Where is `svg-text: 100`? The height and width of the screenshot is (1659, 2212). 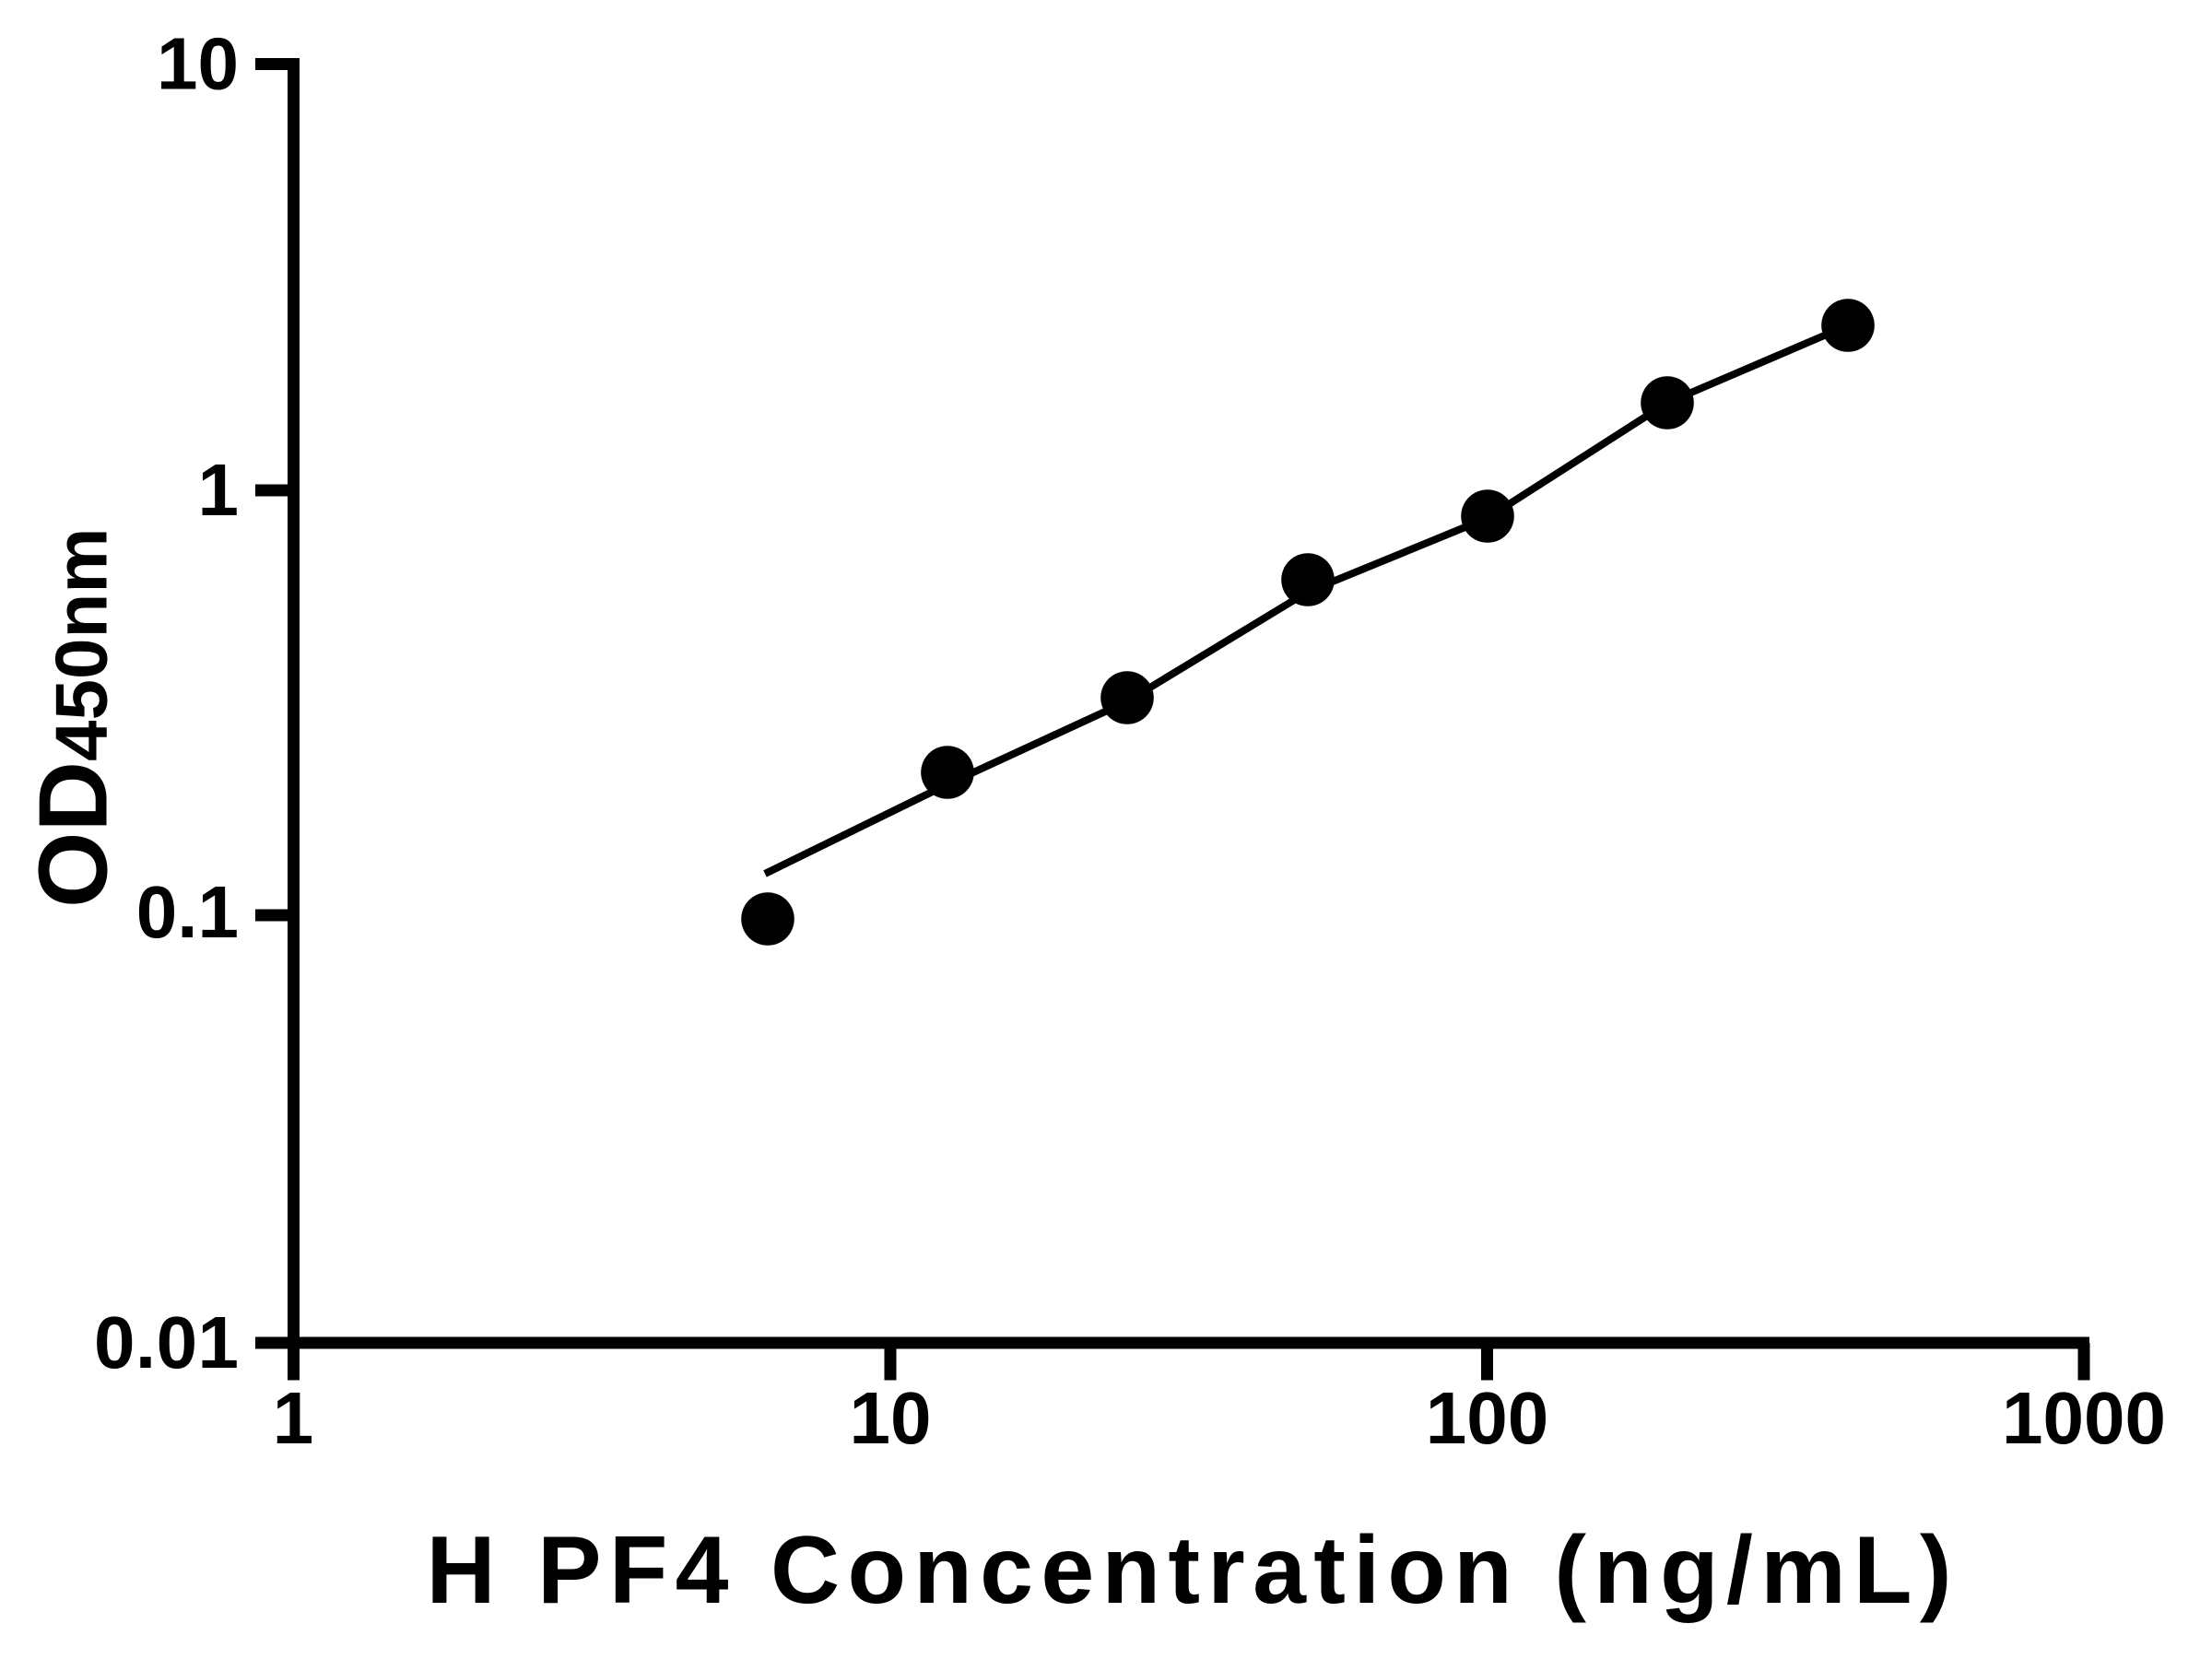 svg-text: 100 is located at coordinates (1487, 1418).